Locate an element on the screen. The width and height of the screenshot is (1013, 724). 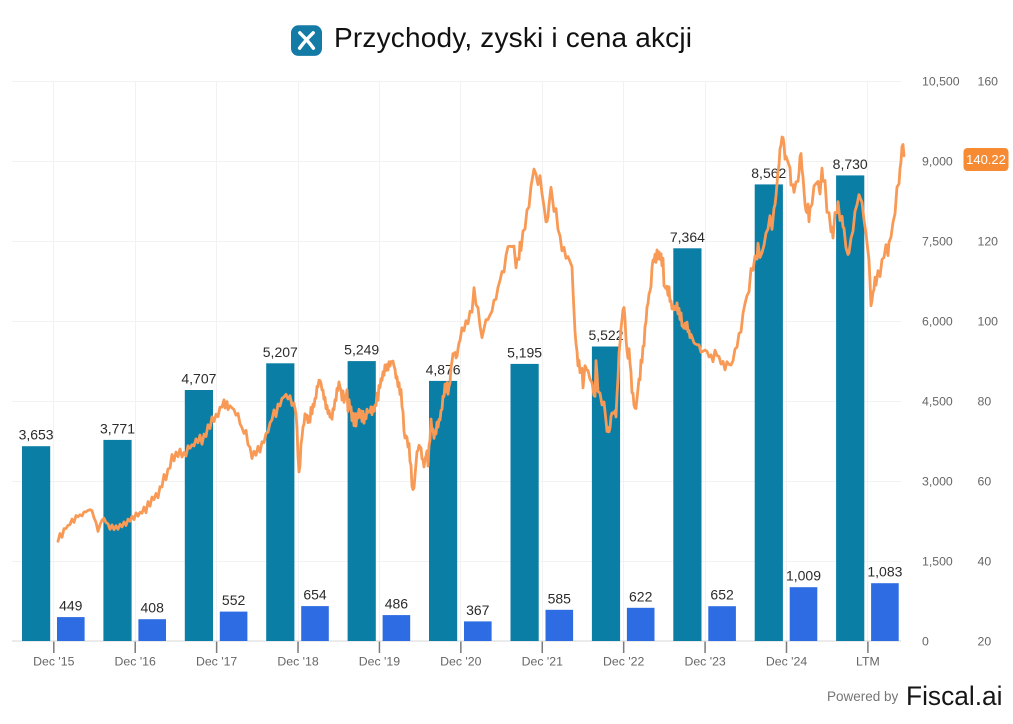
svg-text: 622 is located at coordinates (641, 596).